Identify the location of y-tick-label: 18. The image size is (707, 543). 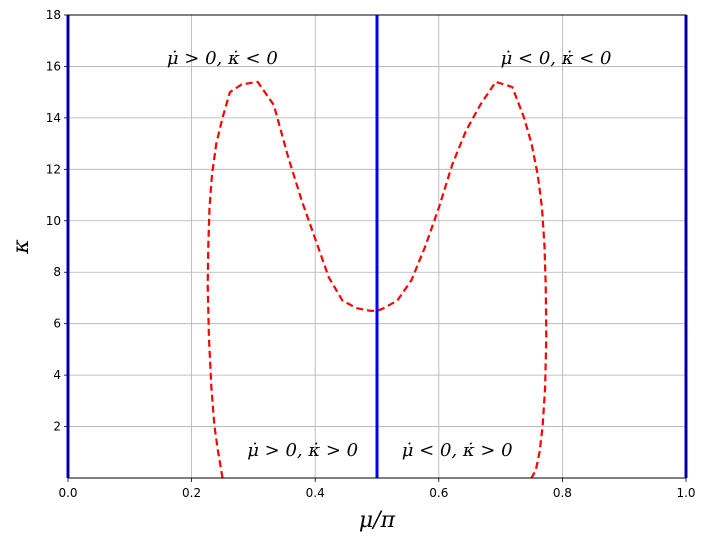
(53, 15).